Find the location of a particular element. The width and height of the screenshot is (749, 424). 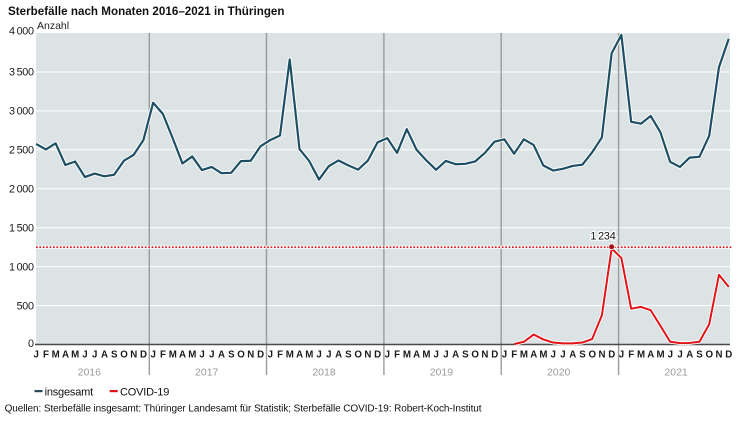

svg-text: 3 500 is located at coordinates (21, 73).